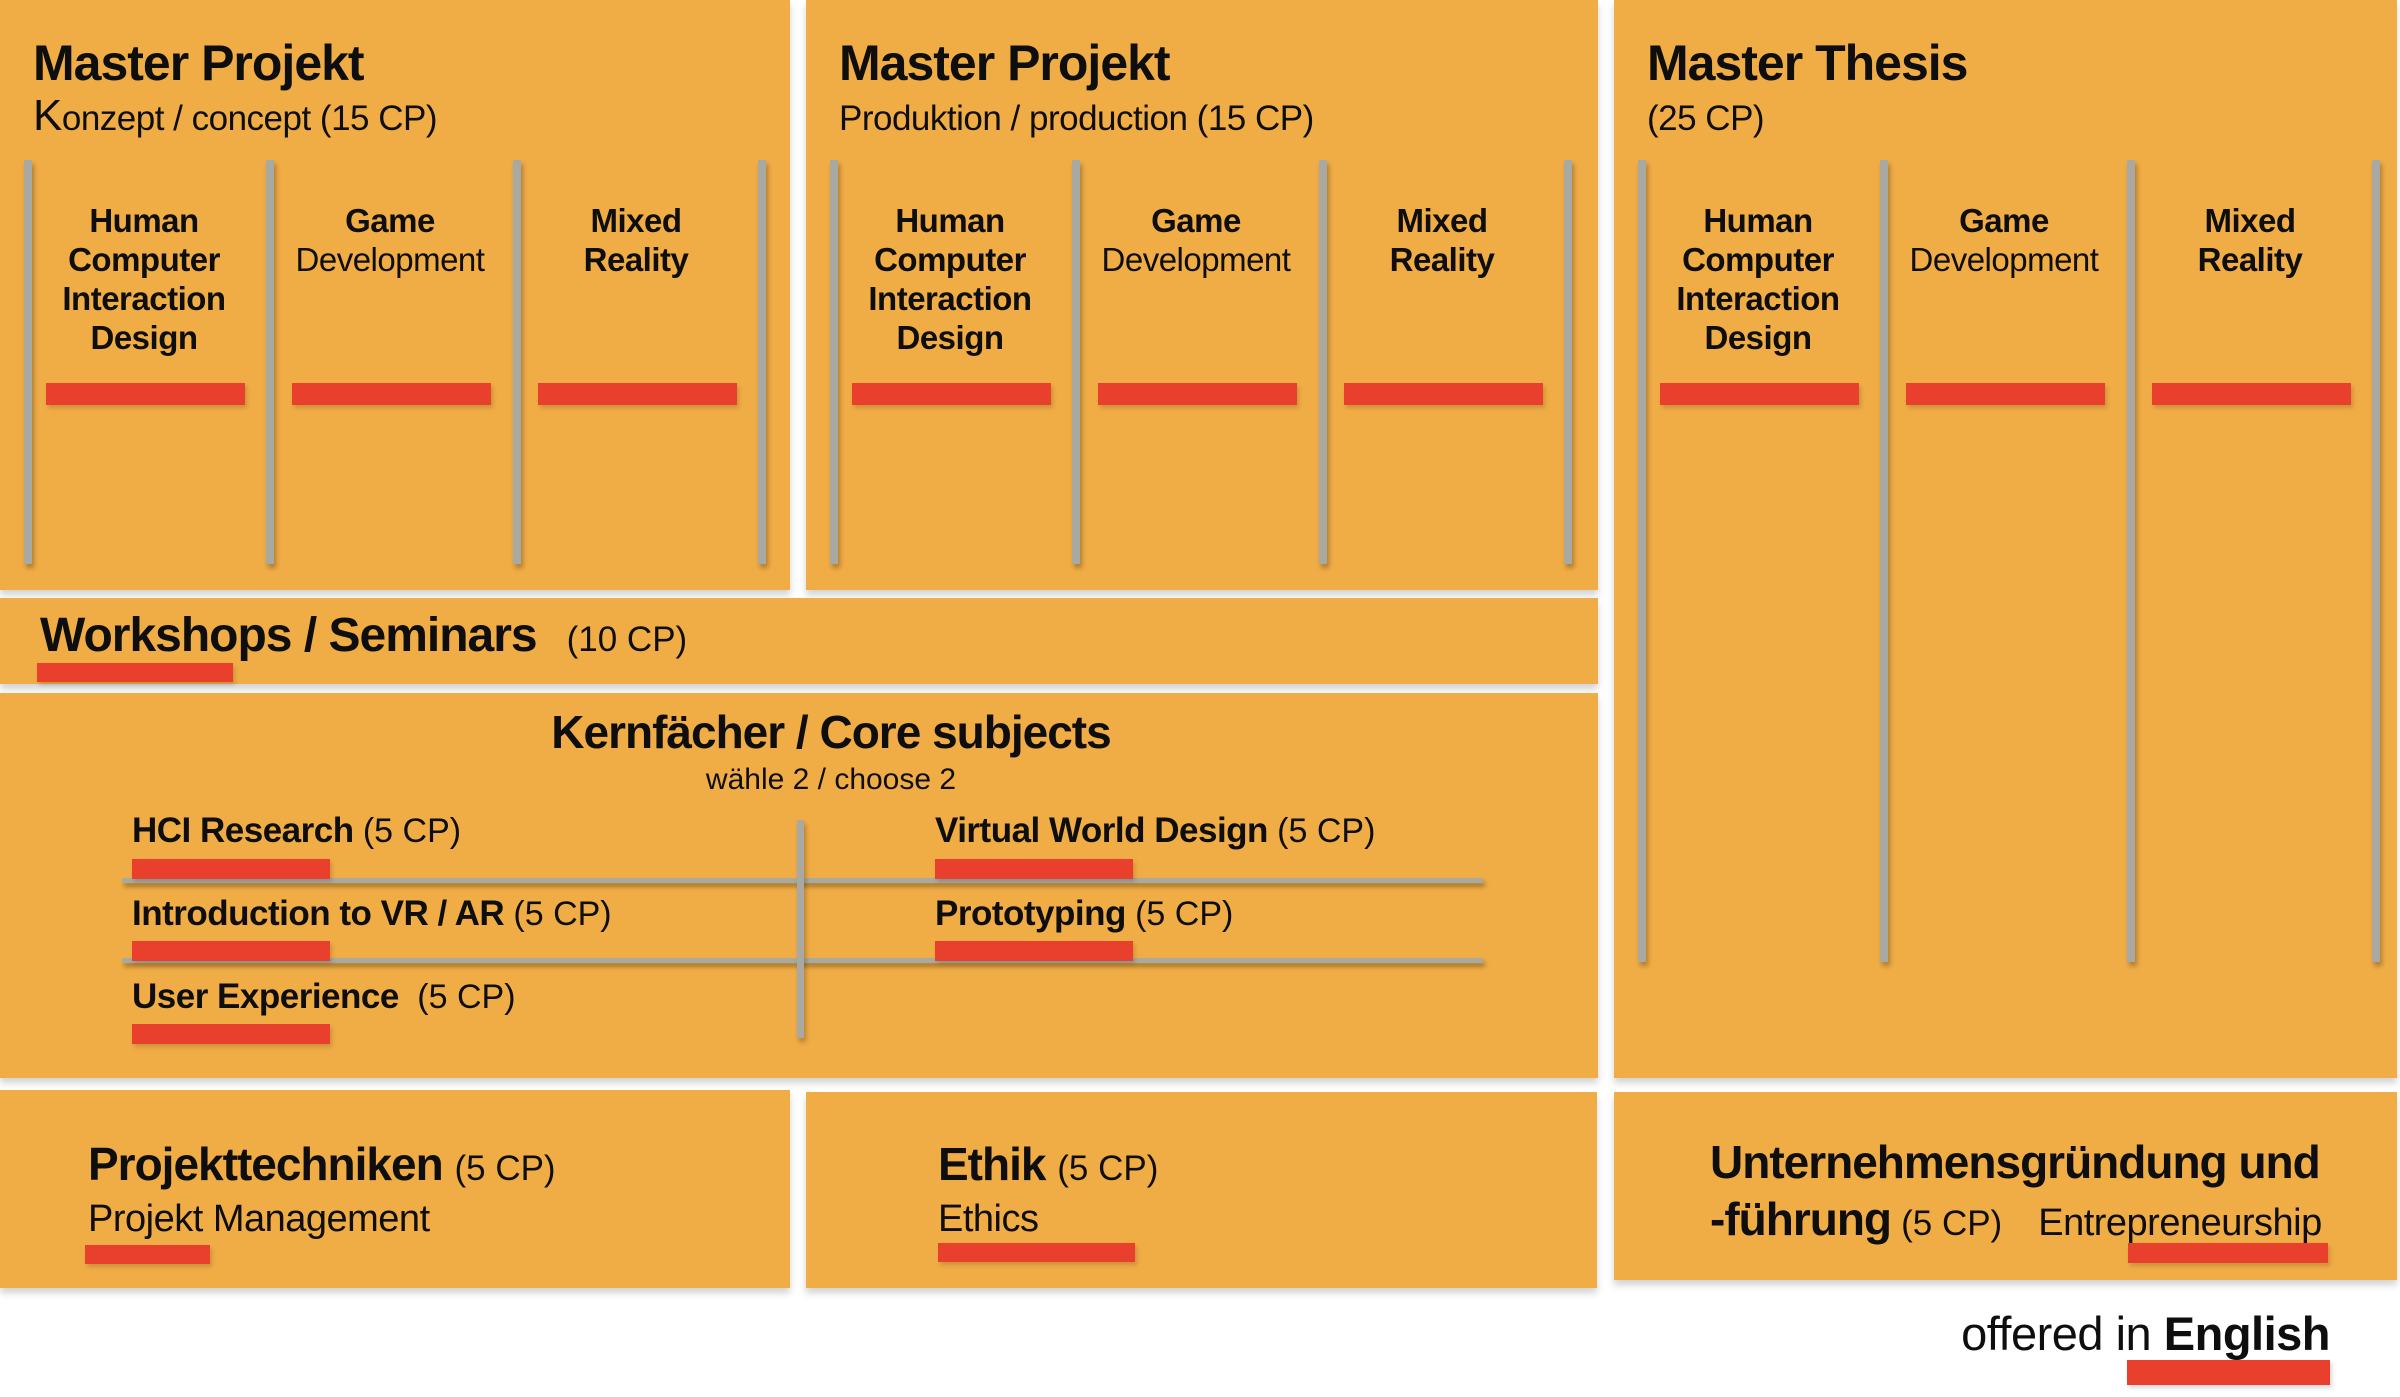 This screenshot has height=1397, width=2400. I want to click on bottom-title-line: Ethik (5 CP), so click(1048, 1166).